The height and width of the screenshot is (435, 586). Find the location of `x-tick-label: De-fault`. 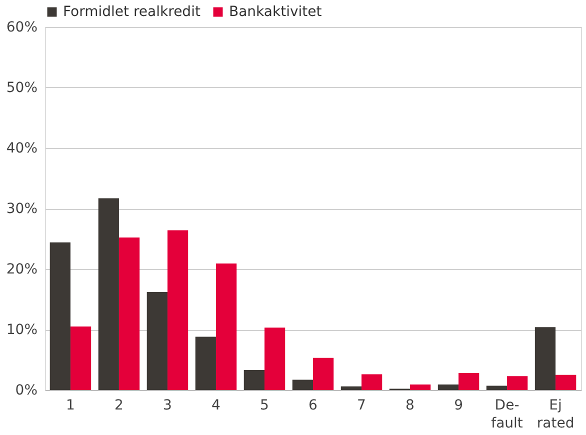

x-tick-label: De-fault is located at coordinates (507, 415).